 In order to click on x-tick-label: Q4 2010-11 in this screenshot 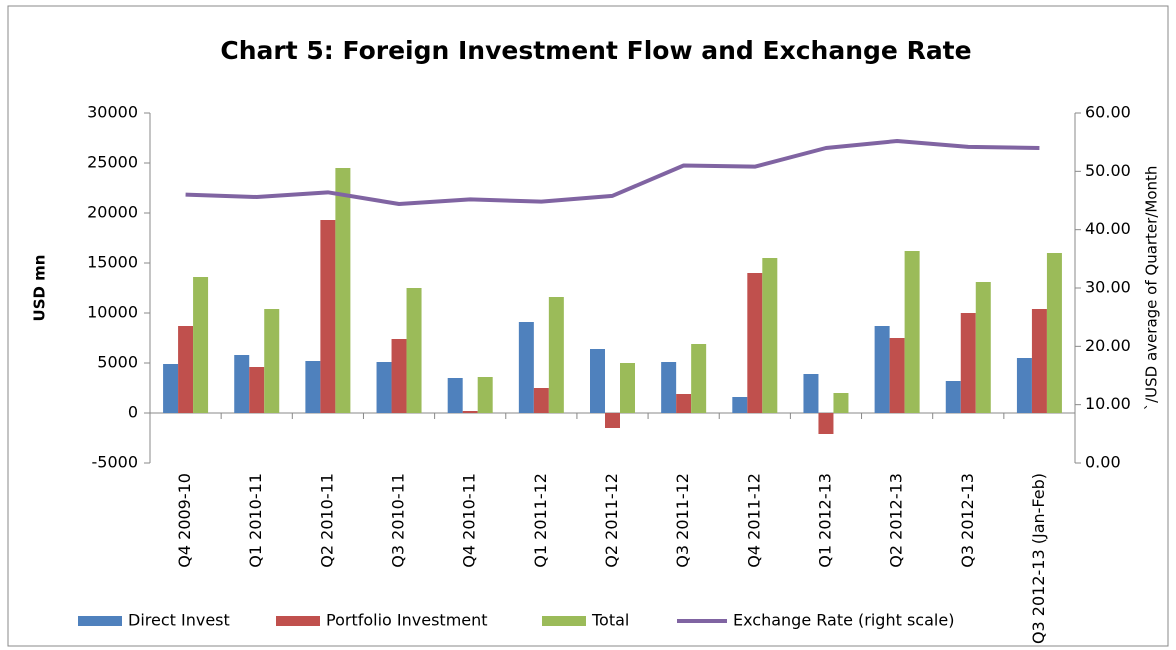, I will do `click(469, 520)`.